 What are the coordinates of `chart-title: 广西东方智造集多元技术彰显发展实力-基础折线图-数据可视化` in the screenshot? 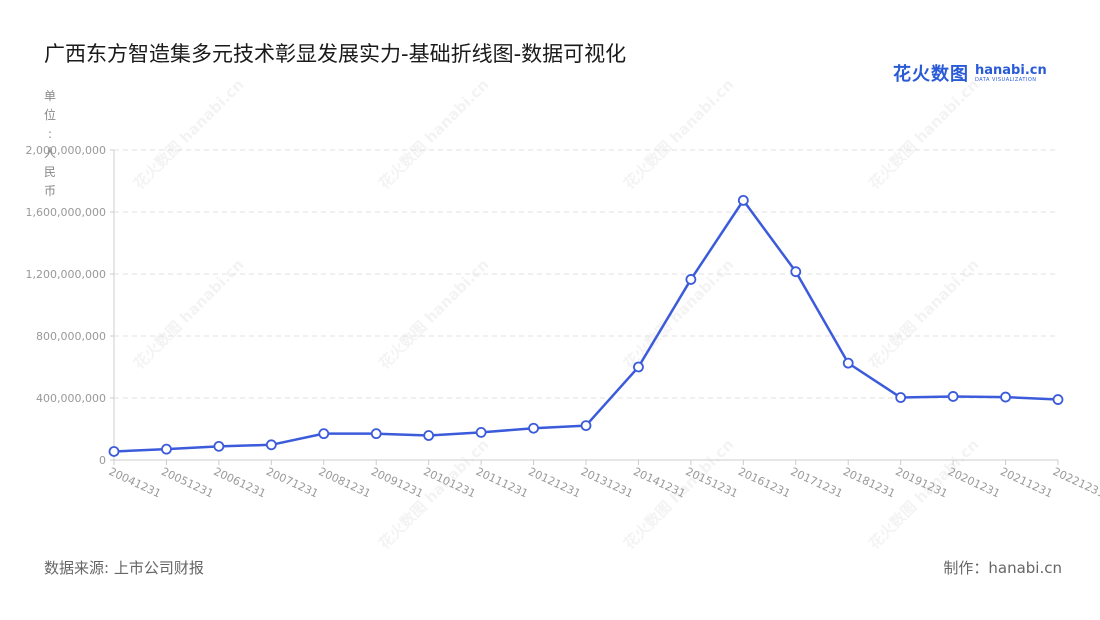 It's located at (335, 54).